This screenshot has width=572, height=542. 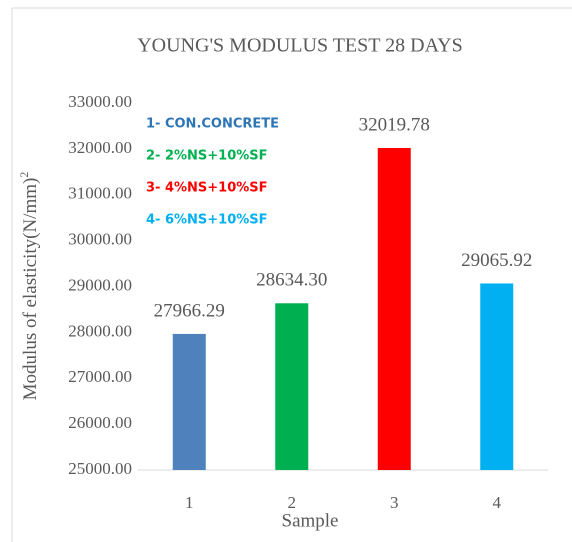 I want to click on y-axis-label-group: Modulus of elasticity(N/mm)2, so click(x=29, y=286).